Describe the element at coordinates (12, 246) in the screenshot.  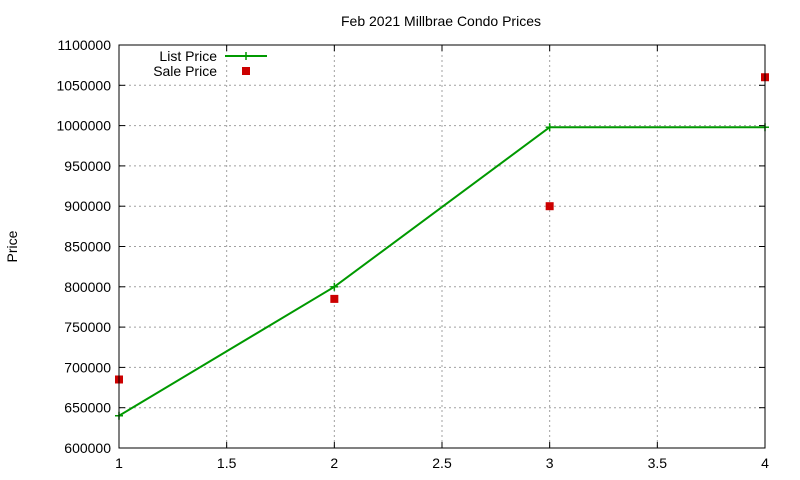
I see `y-axis-label: Price` at that location.